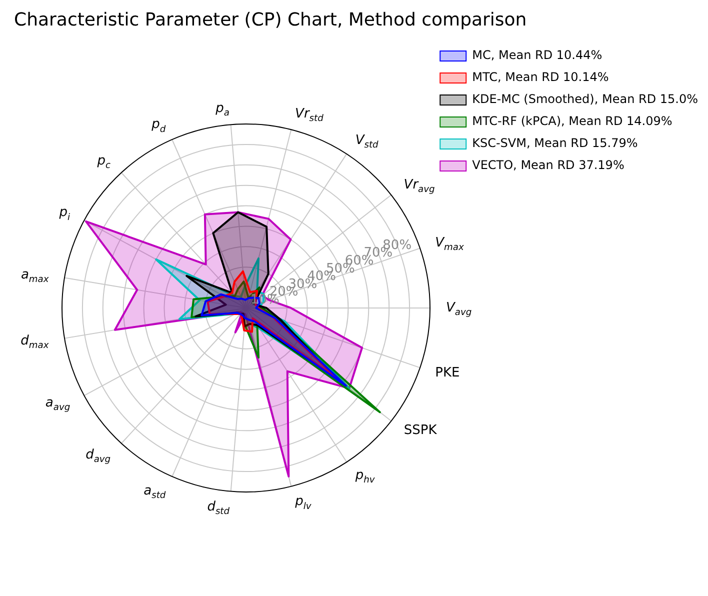 The image size is (708, 596). What do you see at coordinates (265, 300) in the screenshot?
I see `y-tick-label: 10%` at bounding box center [265, 300].